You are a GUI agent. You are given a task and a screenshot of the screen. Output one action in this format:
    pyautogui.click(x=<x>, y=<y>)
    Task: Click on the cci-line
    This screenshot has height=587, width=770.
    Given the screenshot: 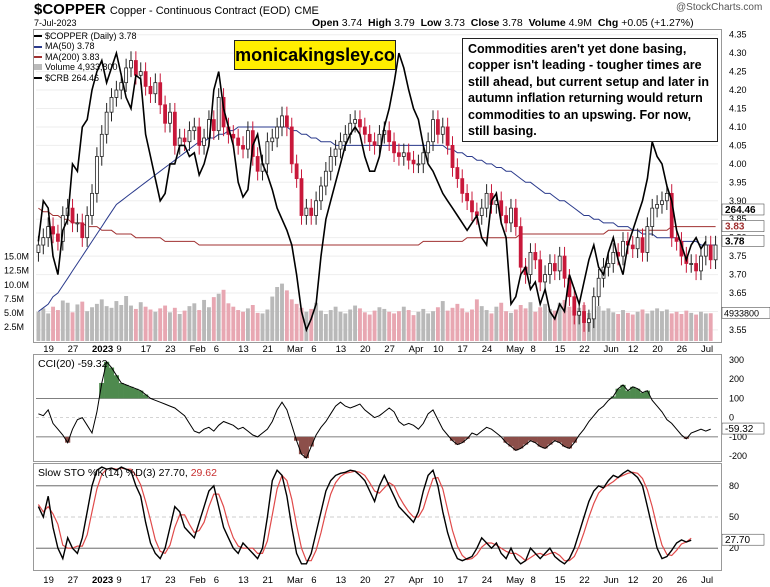 What is the action you would take?
    pyautogui.click(x=374, y=409)
    